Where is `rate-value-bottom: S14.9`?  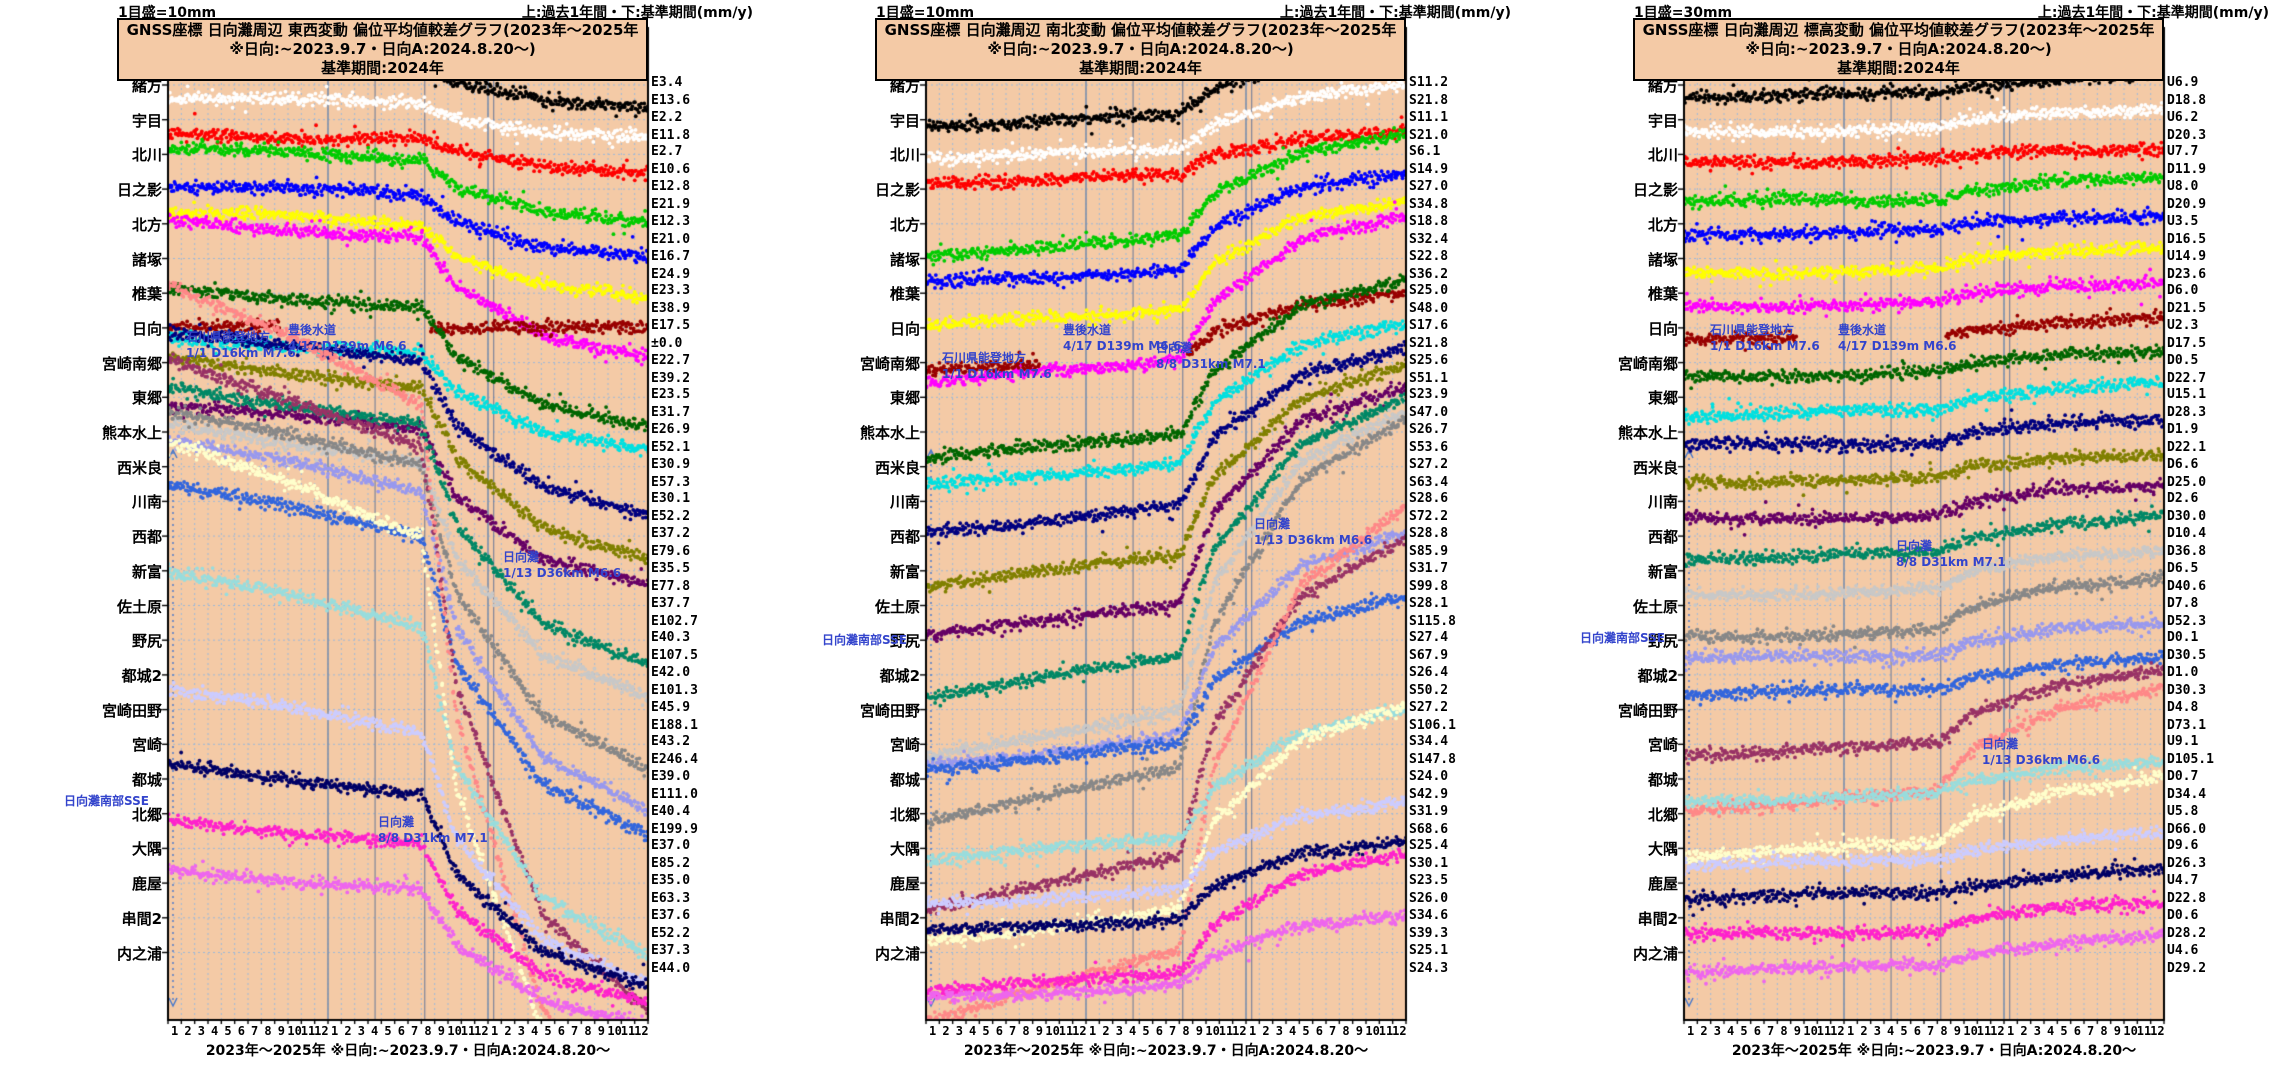 rate-value-bottom: S14.9 is located at coordinates (1429, 170).